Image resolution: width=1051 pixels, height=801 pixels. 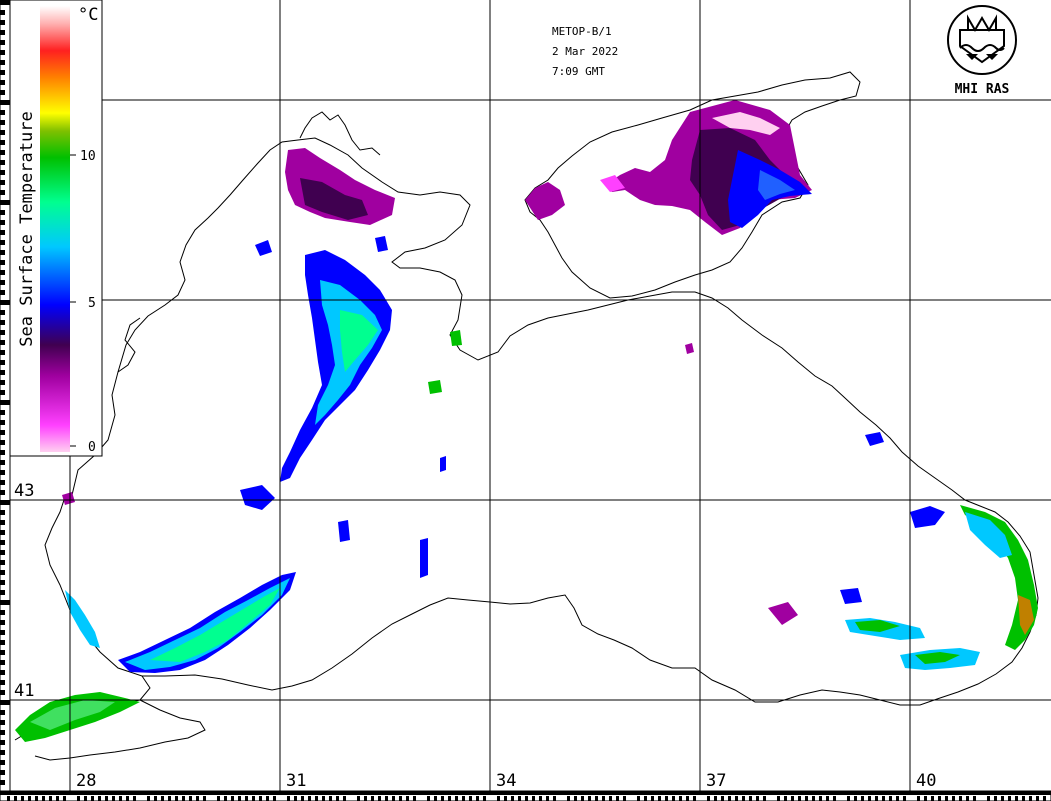 What do you see at coordinates (359, 341) in the screenshot?
I see `sst-west-green` at bounding box center [359, 341].